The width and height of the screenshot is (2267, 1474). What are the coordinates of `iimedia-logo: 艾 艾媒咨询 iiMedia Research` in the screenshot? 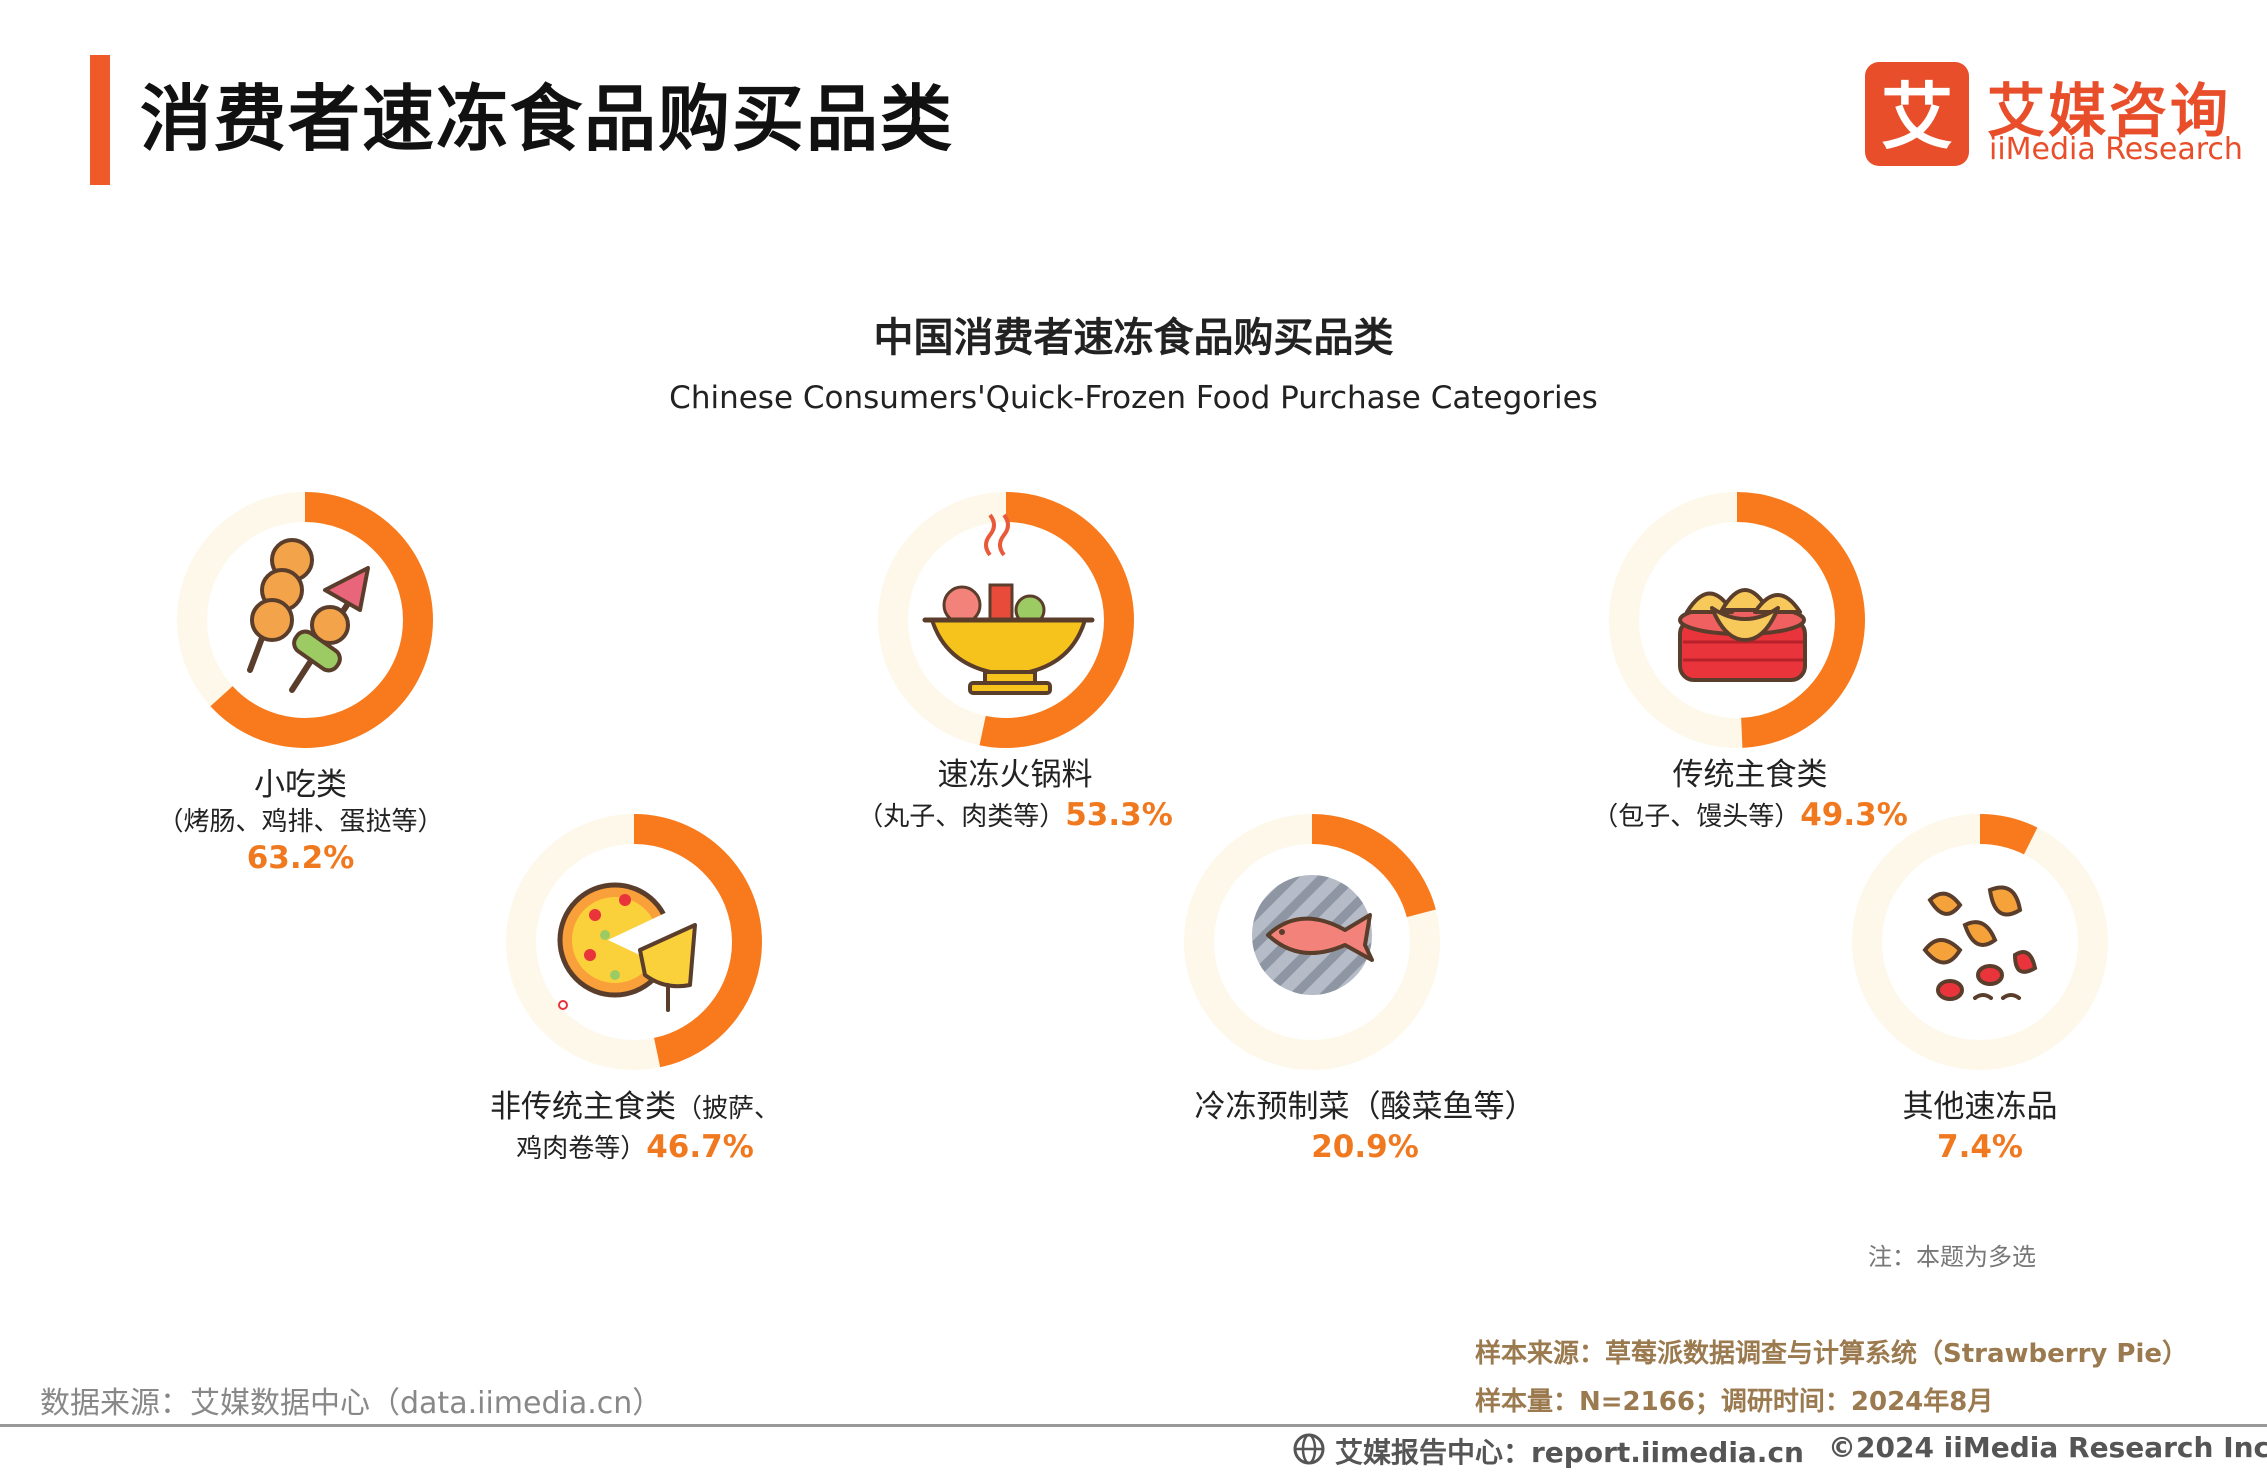 It's located at (2055, 117).